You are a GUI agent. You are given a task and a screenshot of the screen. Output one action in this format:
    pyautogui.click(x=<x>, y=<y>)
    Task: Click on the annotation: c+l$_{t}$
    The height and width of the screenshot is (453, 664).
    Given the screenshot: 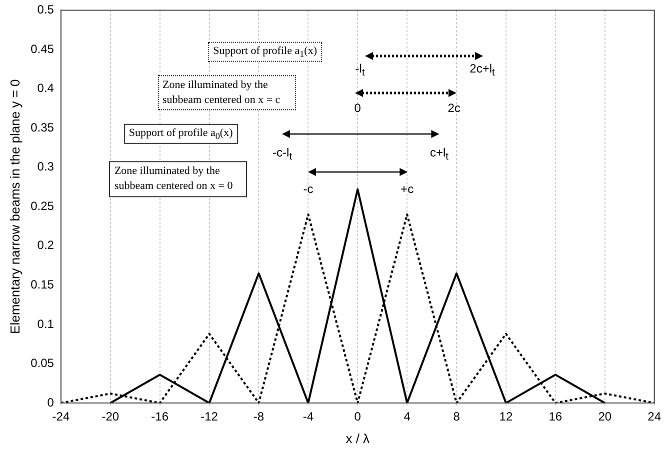 What is the action you would take?
    pyautogui.click(x=439, y=154)
    